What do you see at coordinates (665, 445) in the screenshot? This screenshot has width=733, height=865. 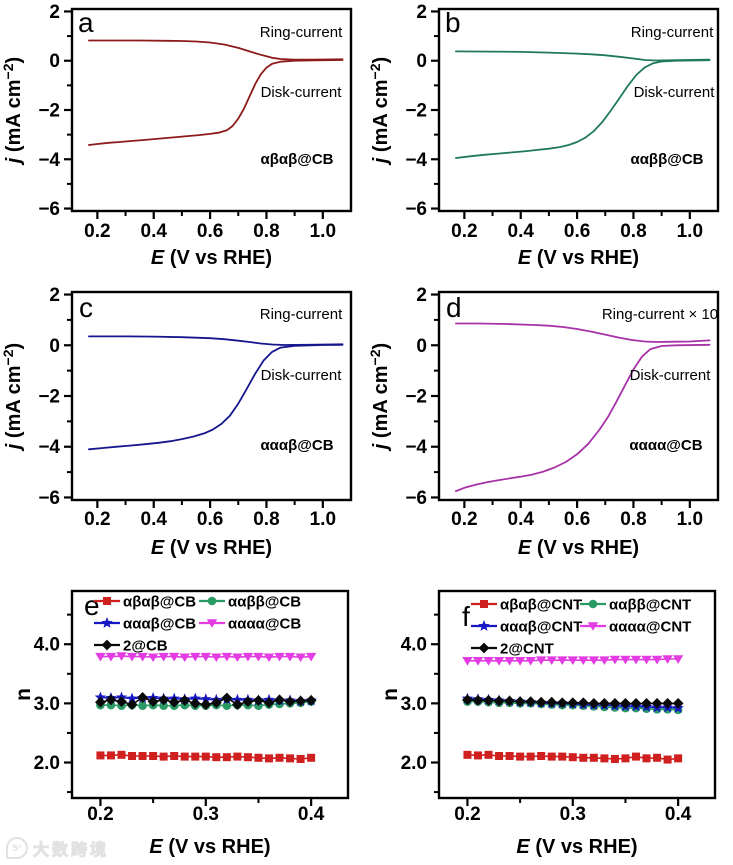 I see `svg-text: αααα@CB` at bounding box center [665, 445].